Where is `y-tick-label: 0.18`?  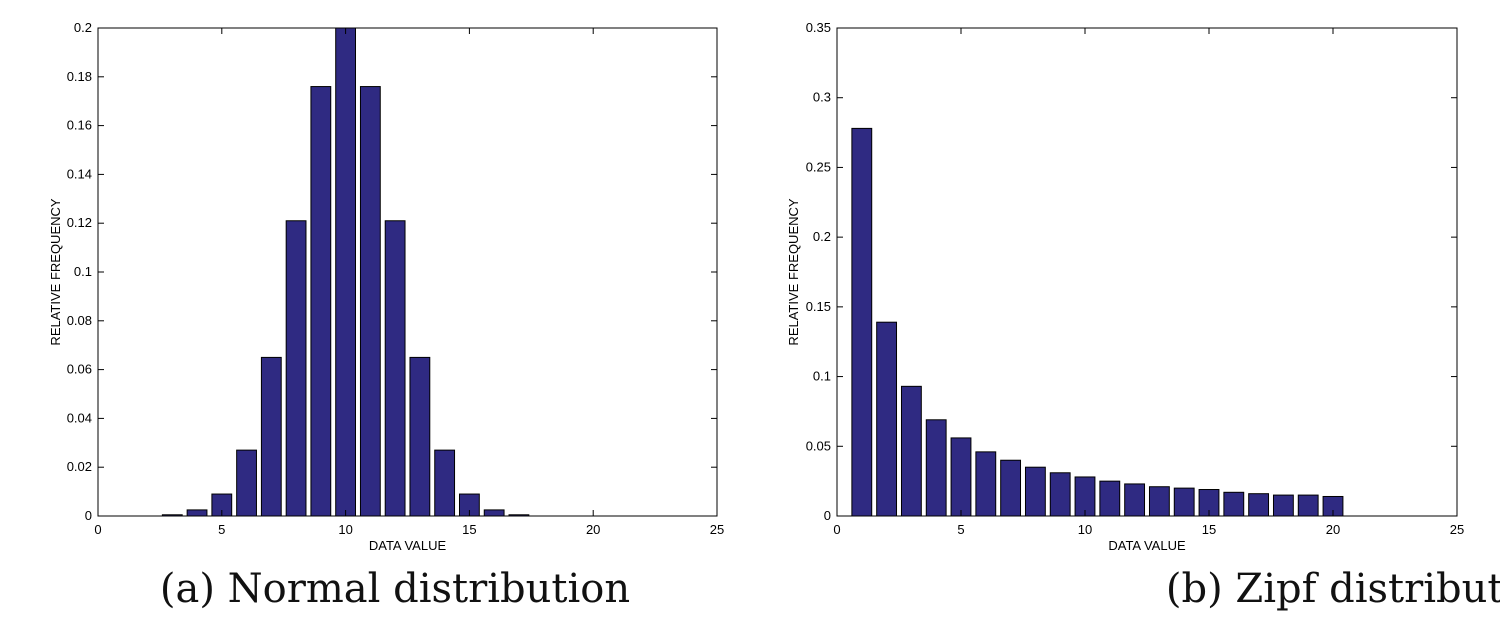 y-tick-label: 0.18 is located at coordinates (79, 76).